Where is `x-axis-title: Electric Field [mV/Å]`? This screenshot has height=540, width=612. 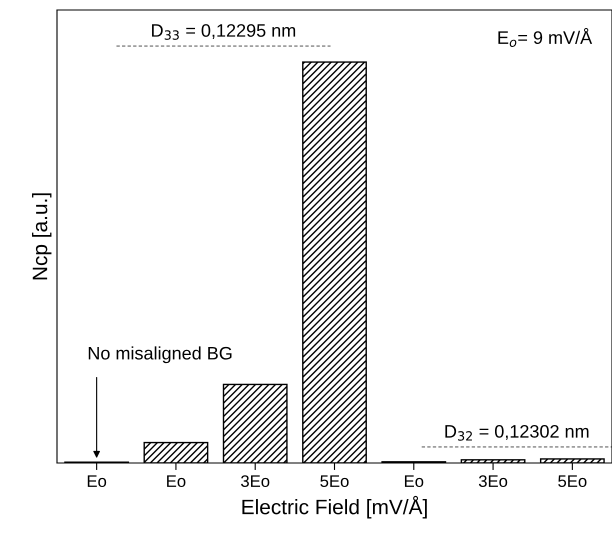 x-axis-title: Electric Field [mV/Å] is located at coordinates (334, 507).